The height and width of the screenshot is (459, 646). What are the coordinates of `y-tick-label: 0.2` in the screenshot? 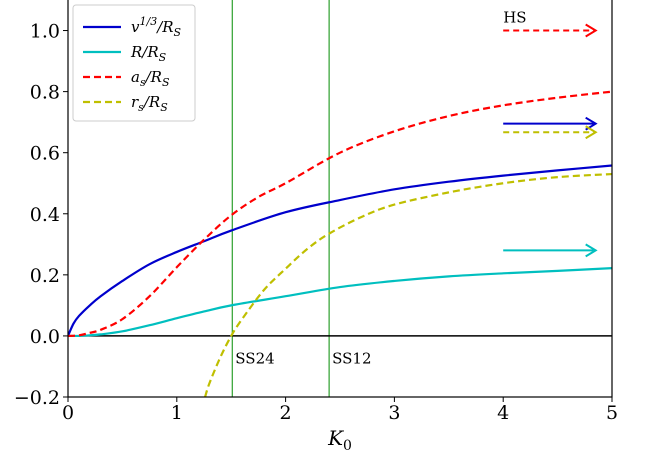 It's located at (45, 276).